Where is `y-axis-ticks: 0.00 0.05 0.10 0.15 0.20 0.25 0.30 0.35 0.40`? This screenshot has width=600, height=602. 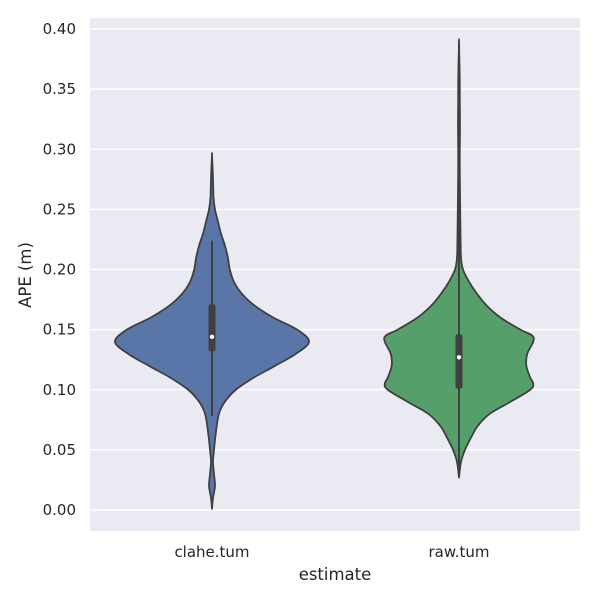
y-axis-ticks: 0.00 0.05 0.10 0.15 0.20 0.25 0.30 0.35 0.40 is located at coordinates (59, 269).